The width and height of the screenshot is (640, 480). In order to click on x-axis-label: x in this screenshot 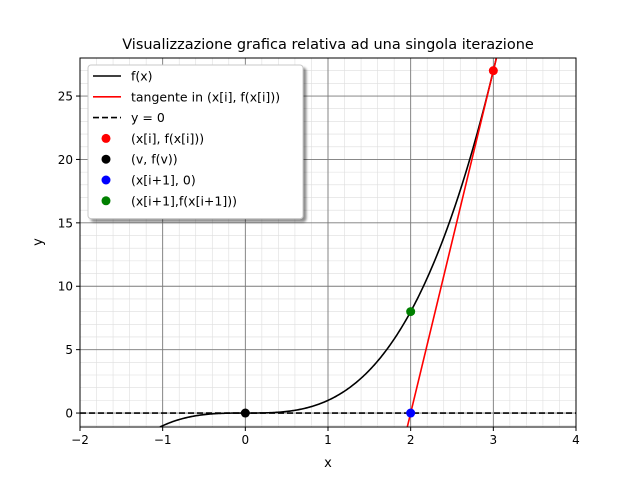, I will do `click(328, 463)`.